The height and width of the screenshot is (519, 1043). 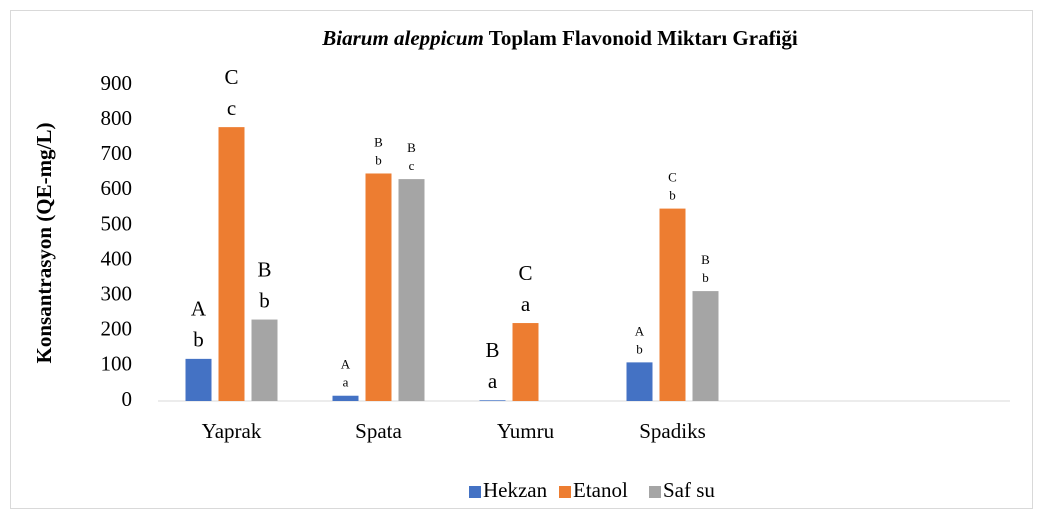 What do you see at coordinates (117, 329) in the screenshot?
I see `y-tick-label: 200` at bounding box center [117, 329].